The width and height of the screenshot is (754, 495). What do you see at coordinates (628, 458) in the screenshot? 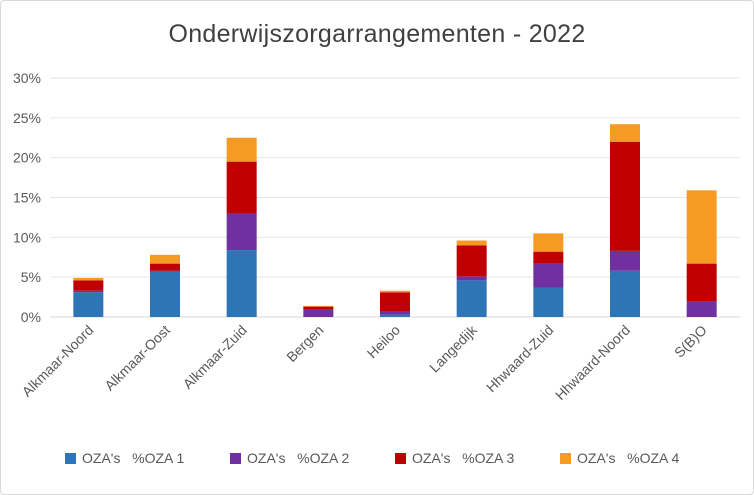
I see `legend-label: OZA's %OZA 4` at bounding box center [628, 458].